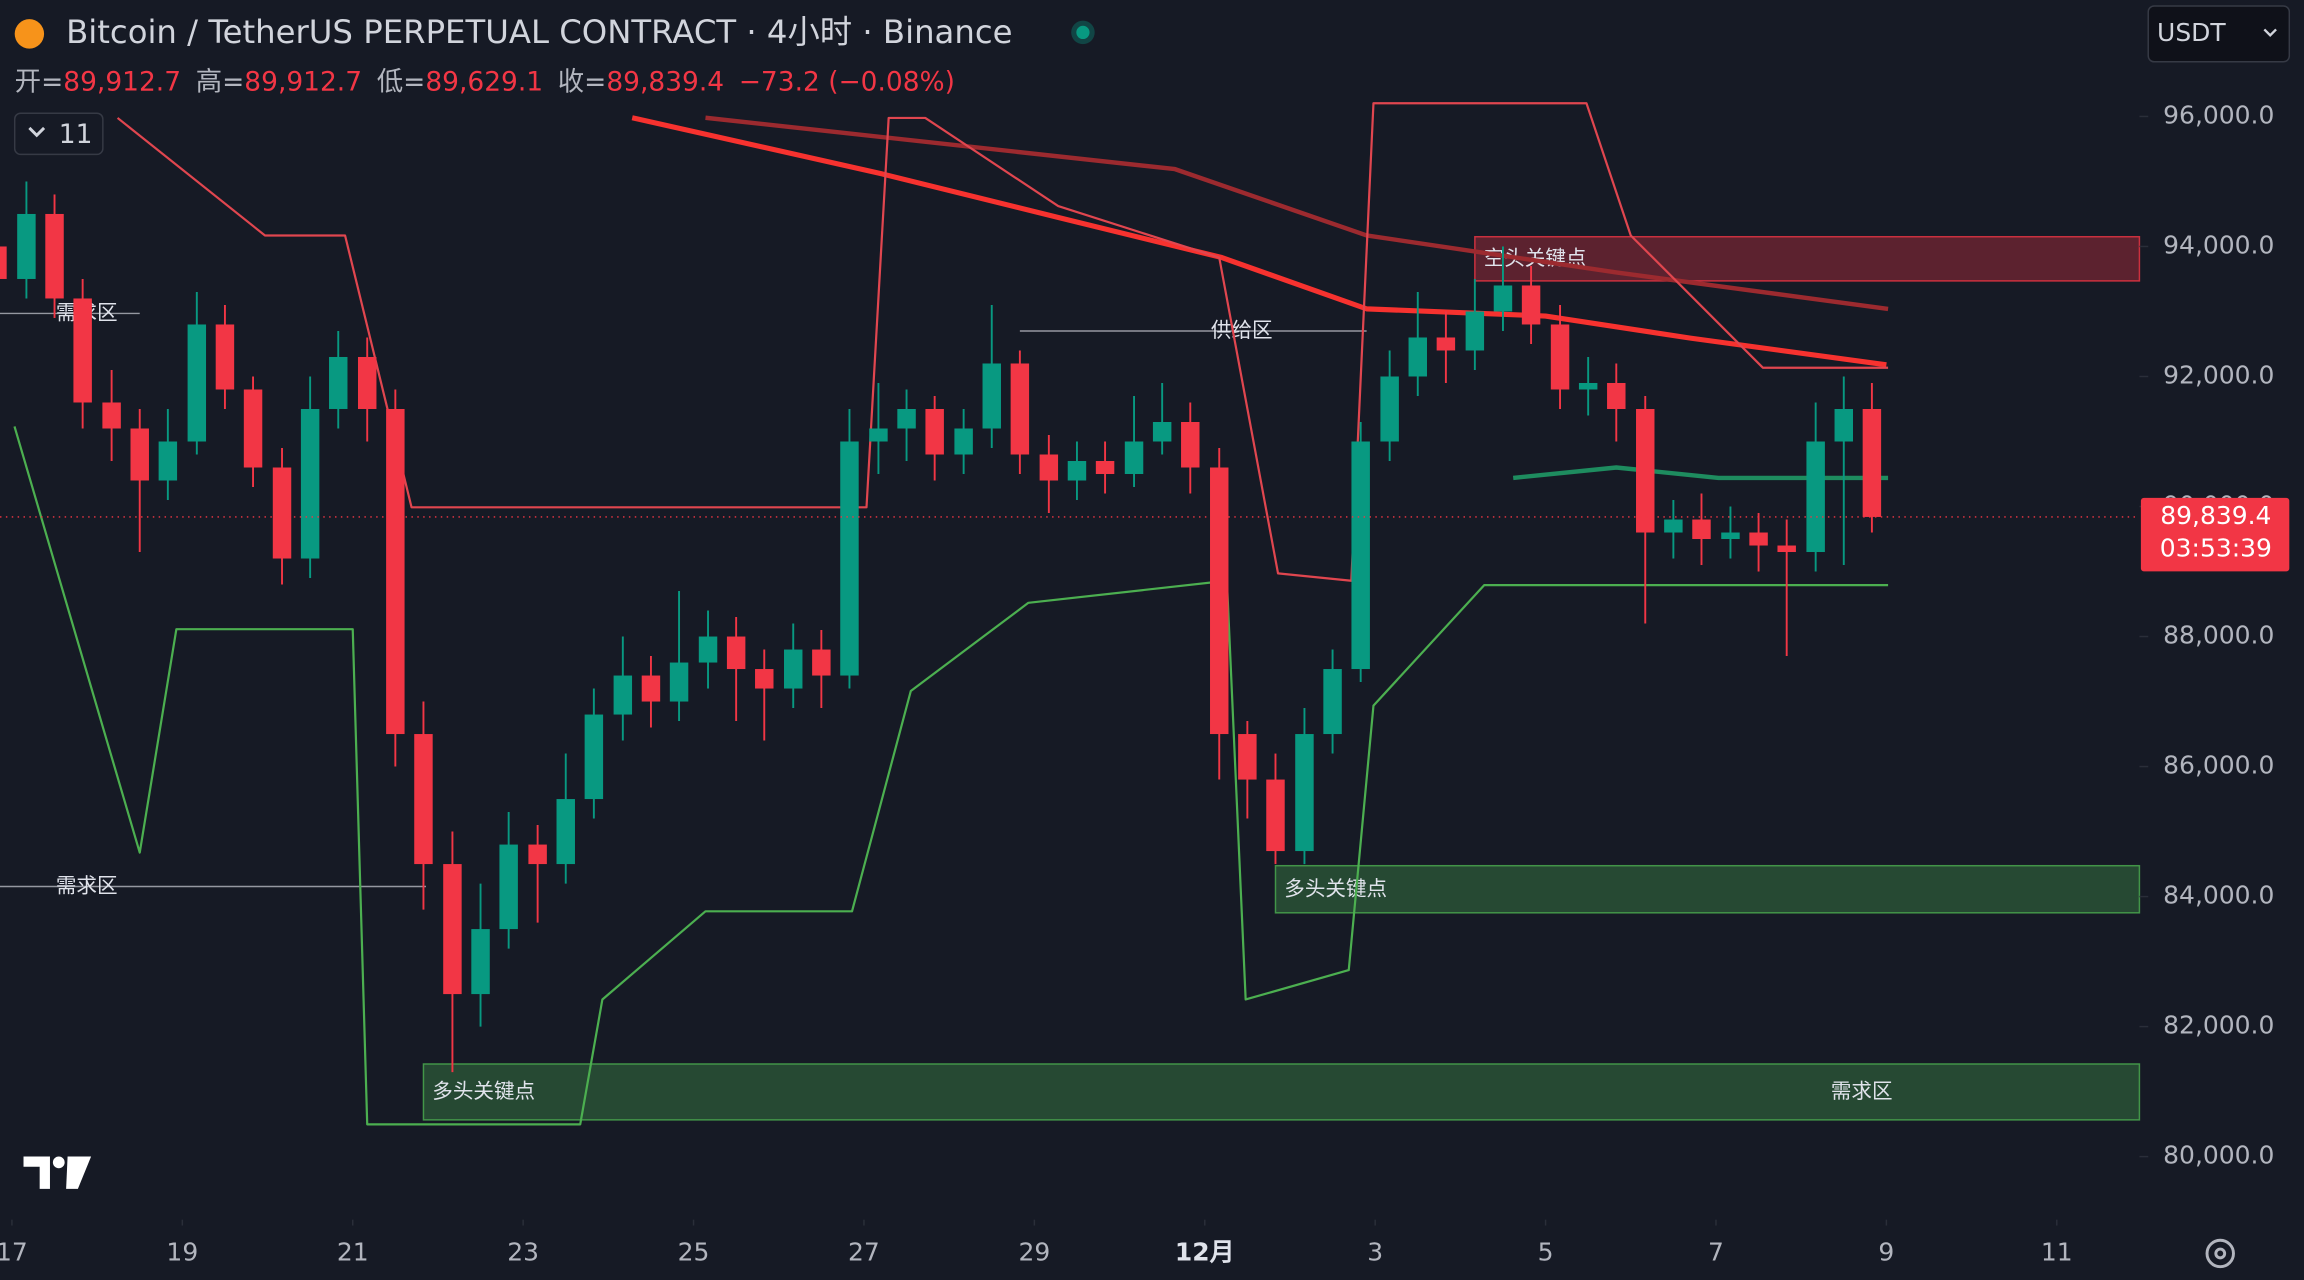  I want to click on gear, so click(2220, 1253).